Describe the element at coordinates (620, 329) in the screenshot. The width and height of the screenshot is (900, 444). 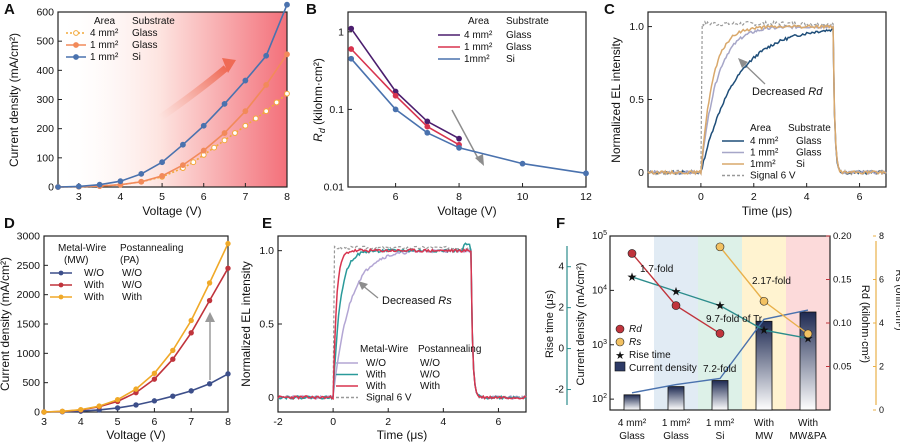
I see `panel-f-legend-rd-marker` at that location.